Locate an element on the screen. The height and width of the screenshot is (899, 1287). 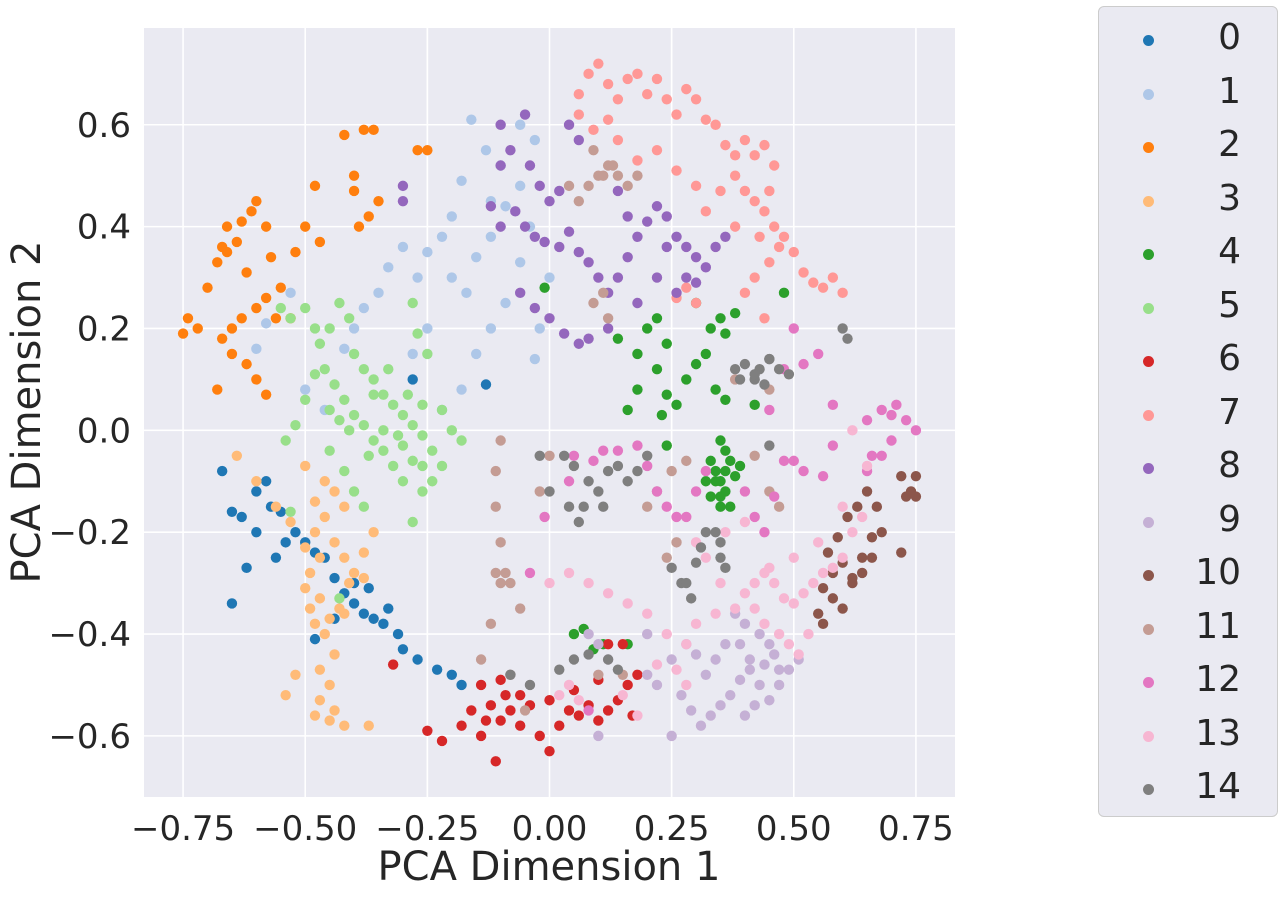
legend-item: 6 is located at coordinates (1189, 361).